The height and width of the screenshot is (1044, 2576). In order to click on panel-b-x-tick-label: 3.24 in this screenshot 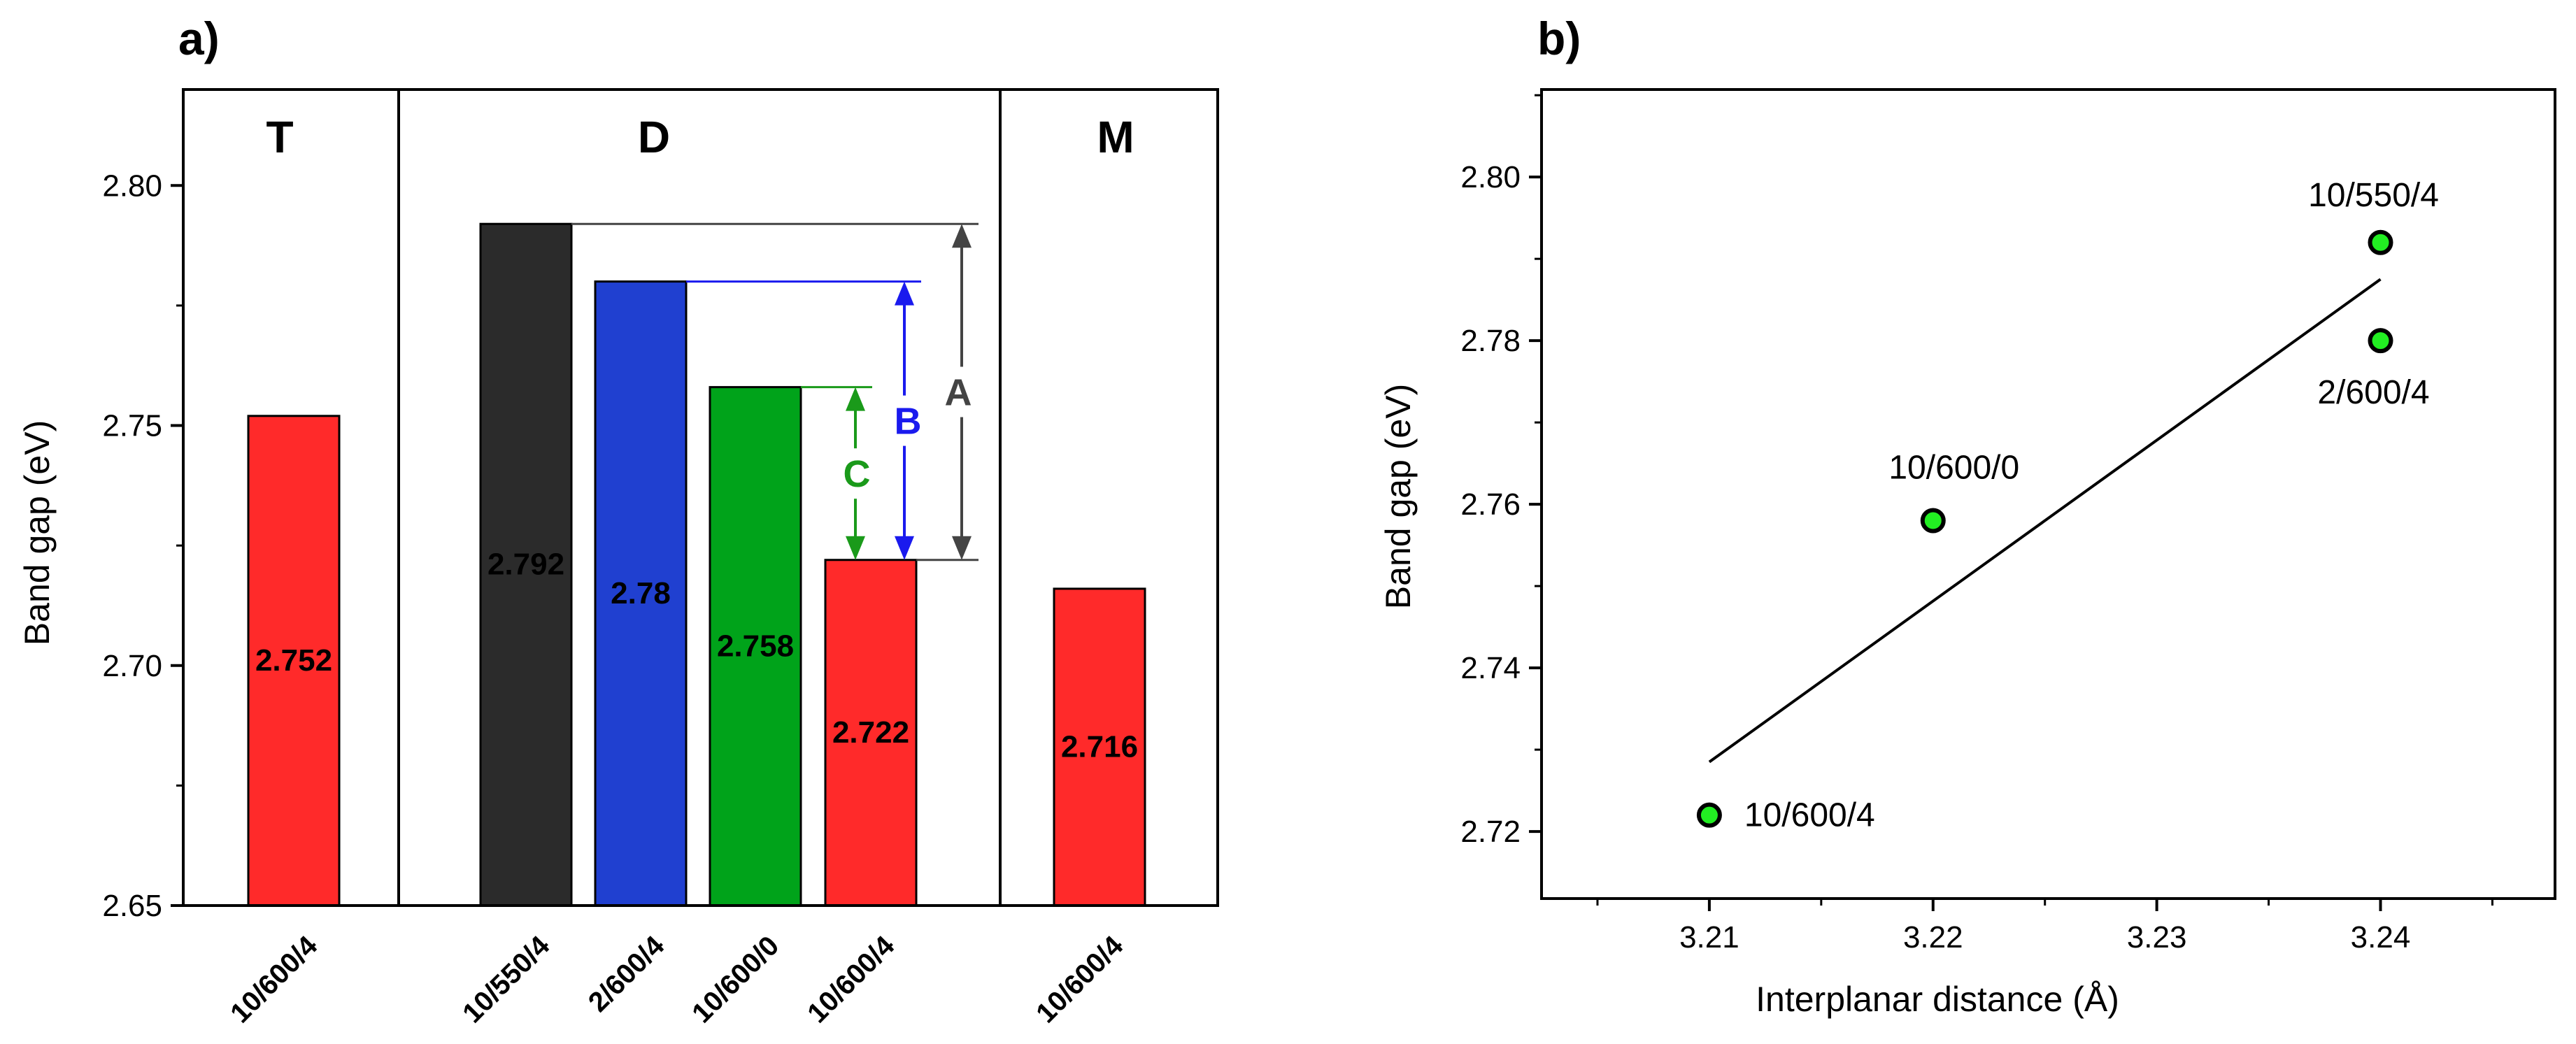, I will do `click(2381, 937)`.